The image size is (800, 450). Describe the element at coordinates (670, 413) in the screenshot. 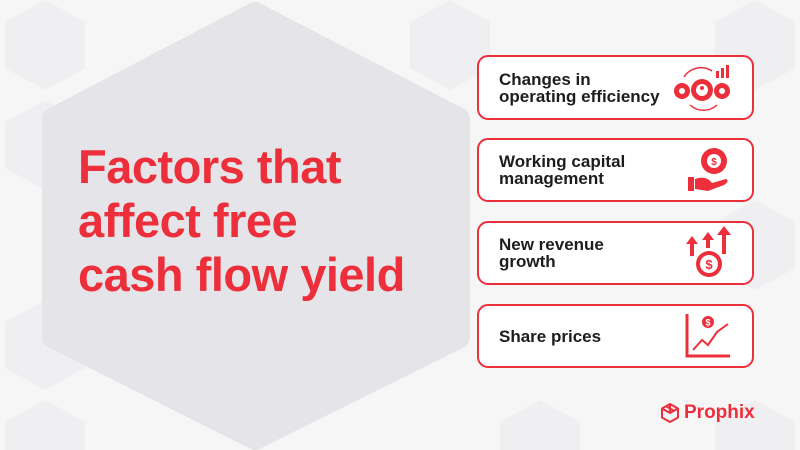

I see `prophix-cube-icon` at that location.